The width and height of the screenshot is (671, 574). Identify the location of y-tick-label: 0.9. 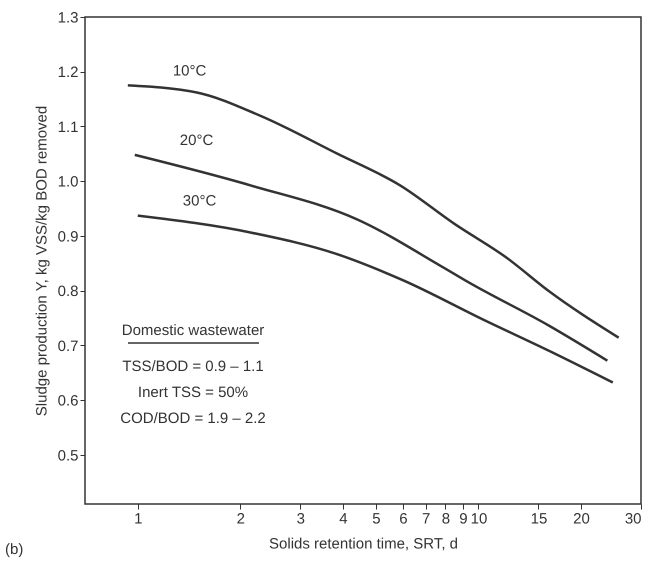
(68, 237).